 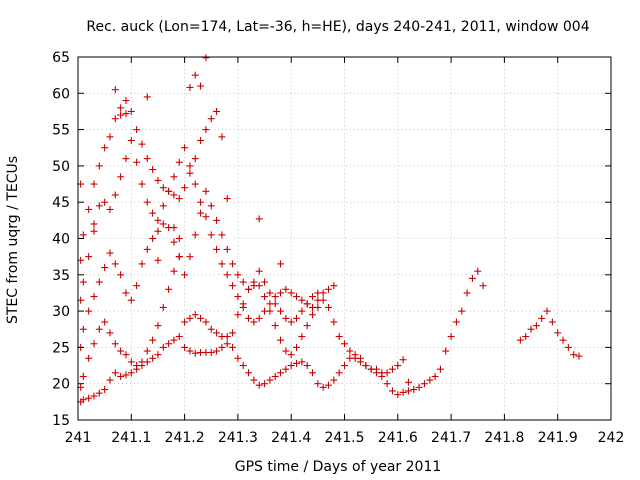 I want to click on y-tick-label: 25, so click(x=61, y=348).